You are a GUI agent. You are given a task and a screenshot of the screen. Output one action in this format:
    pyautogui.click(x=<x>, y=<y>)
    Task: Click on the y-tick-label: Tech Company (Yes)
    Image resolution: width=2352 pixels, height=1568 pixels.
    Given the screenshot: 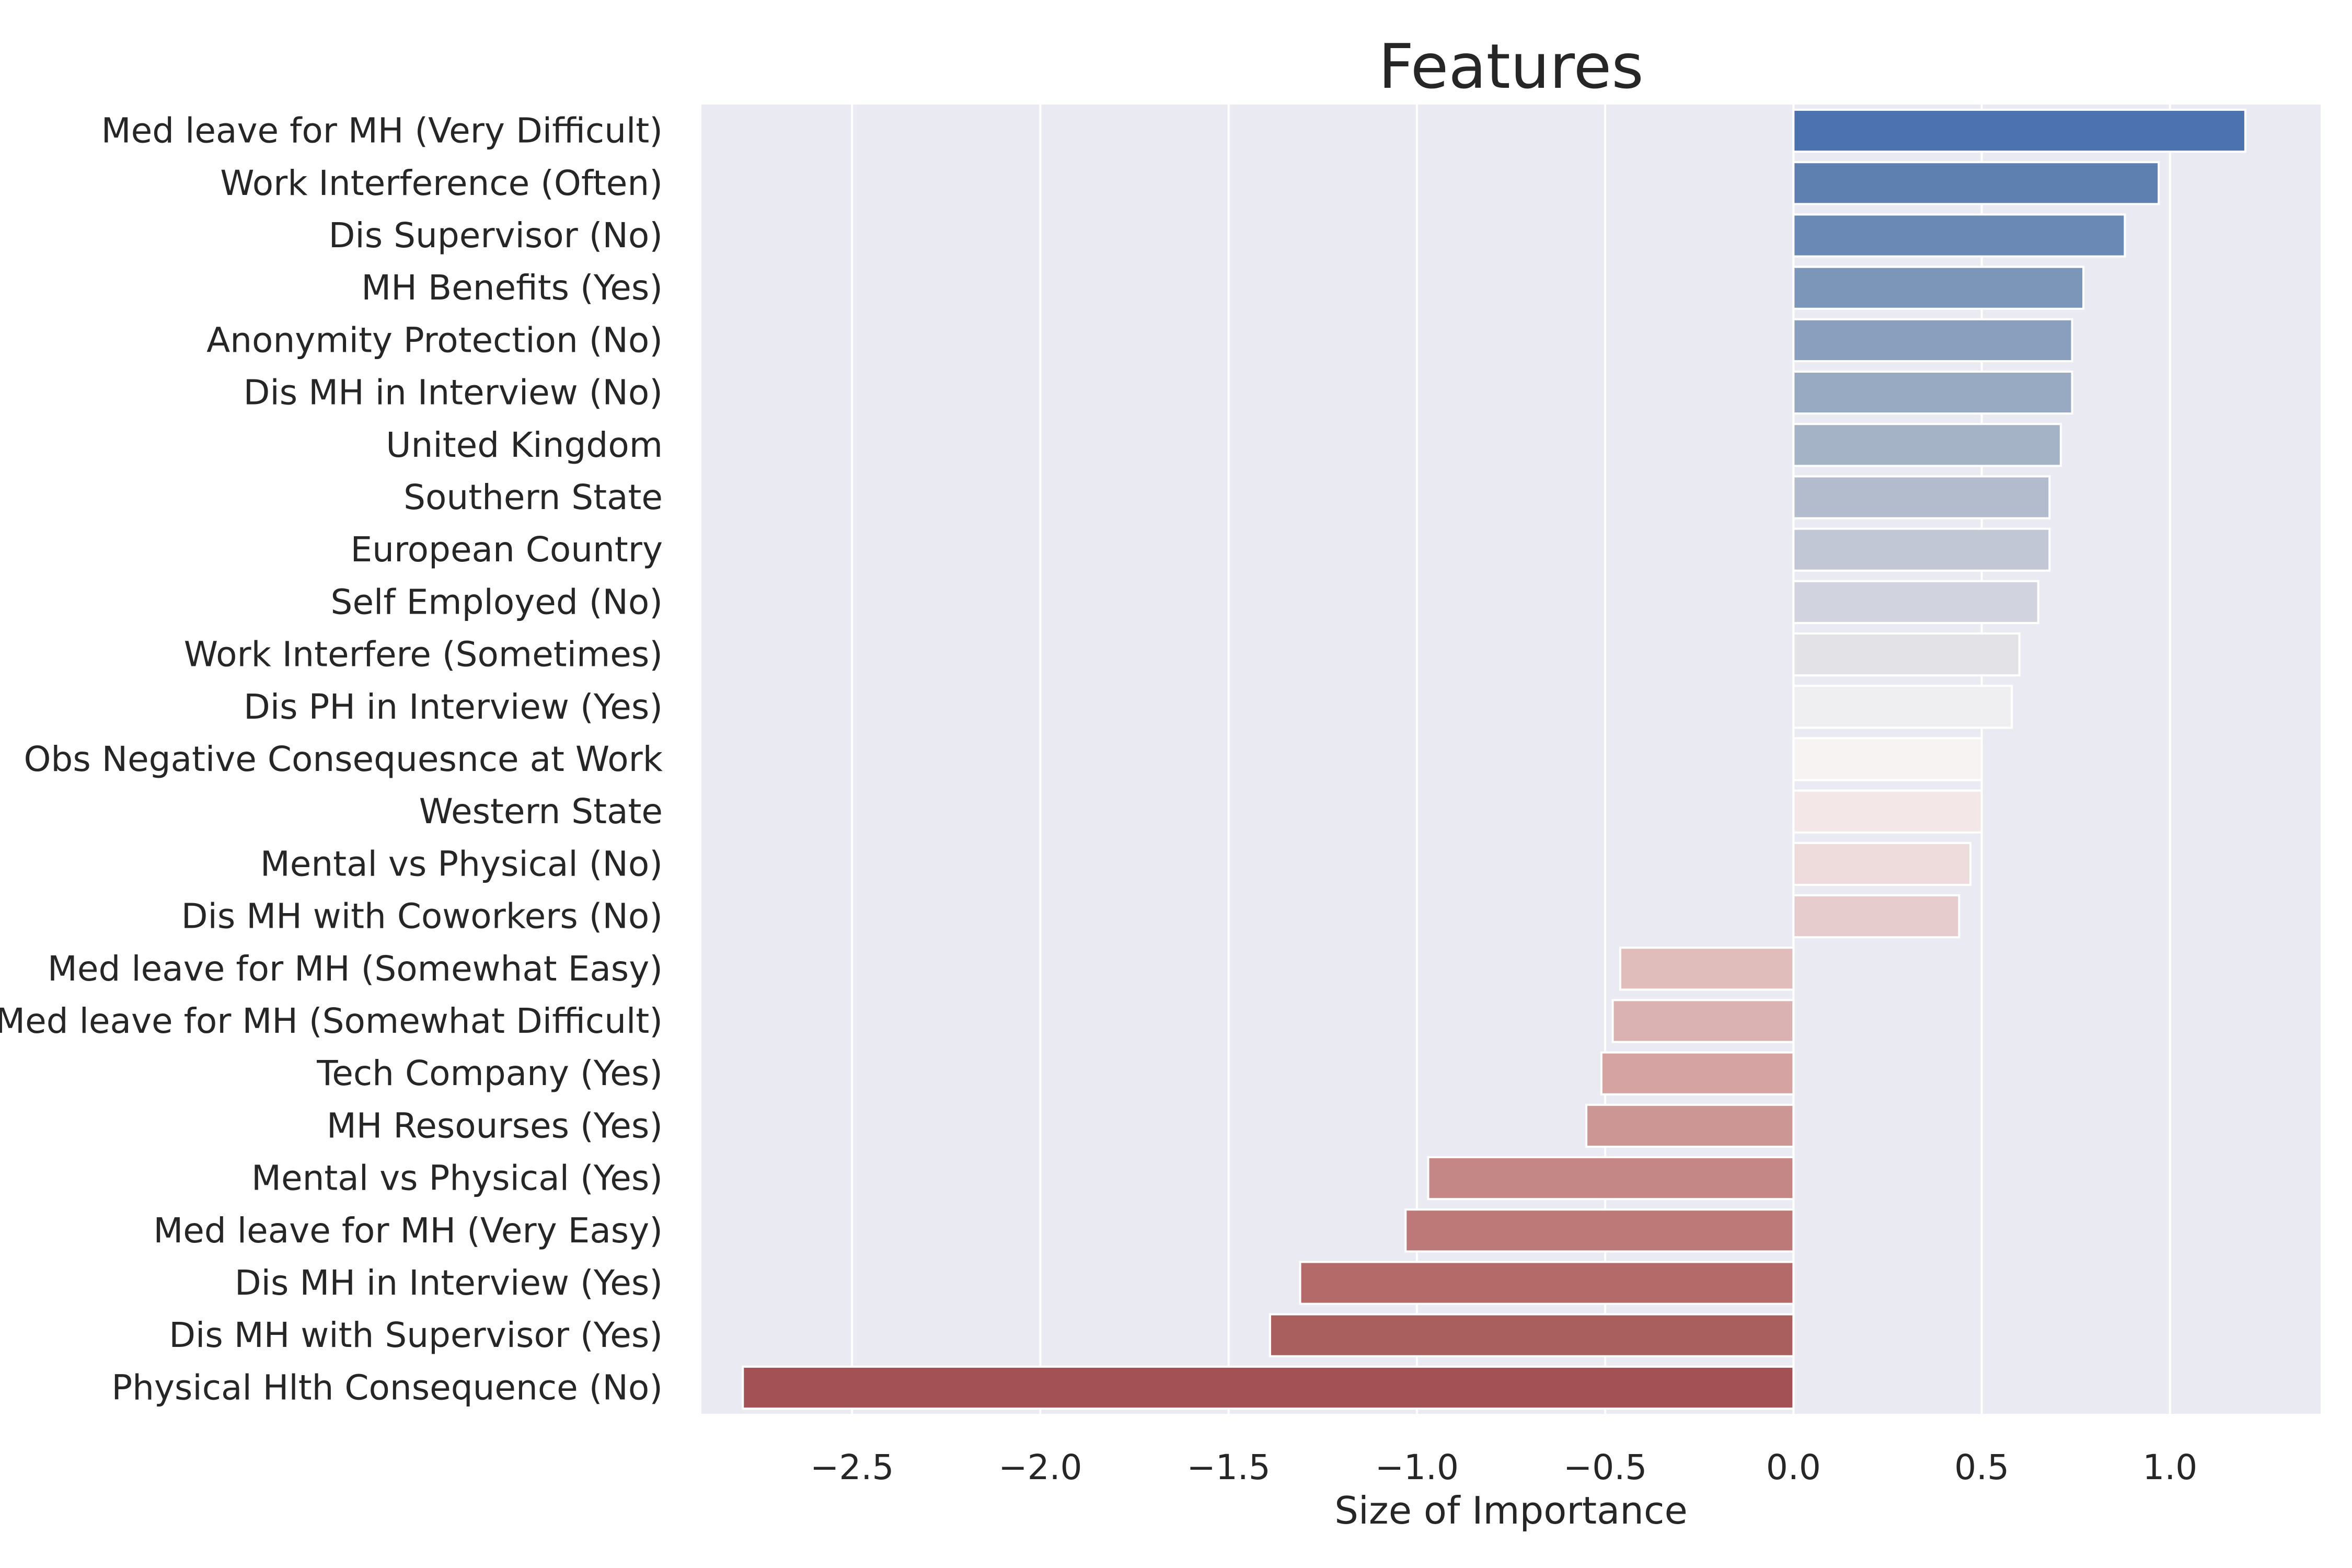 What is the action you would take?
    pyautogui.click(x=489, y=1073)
    